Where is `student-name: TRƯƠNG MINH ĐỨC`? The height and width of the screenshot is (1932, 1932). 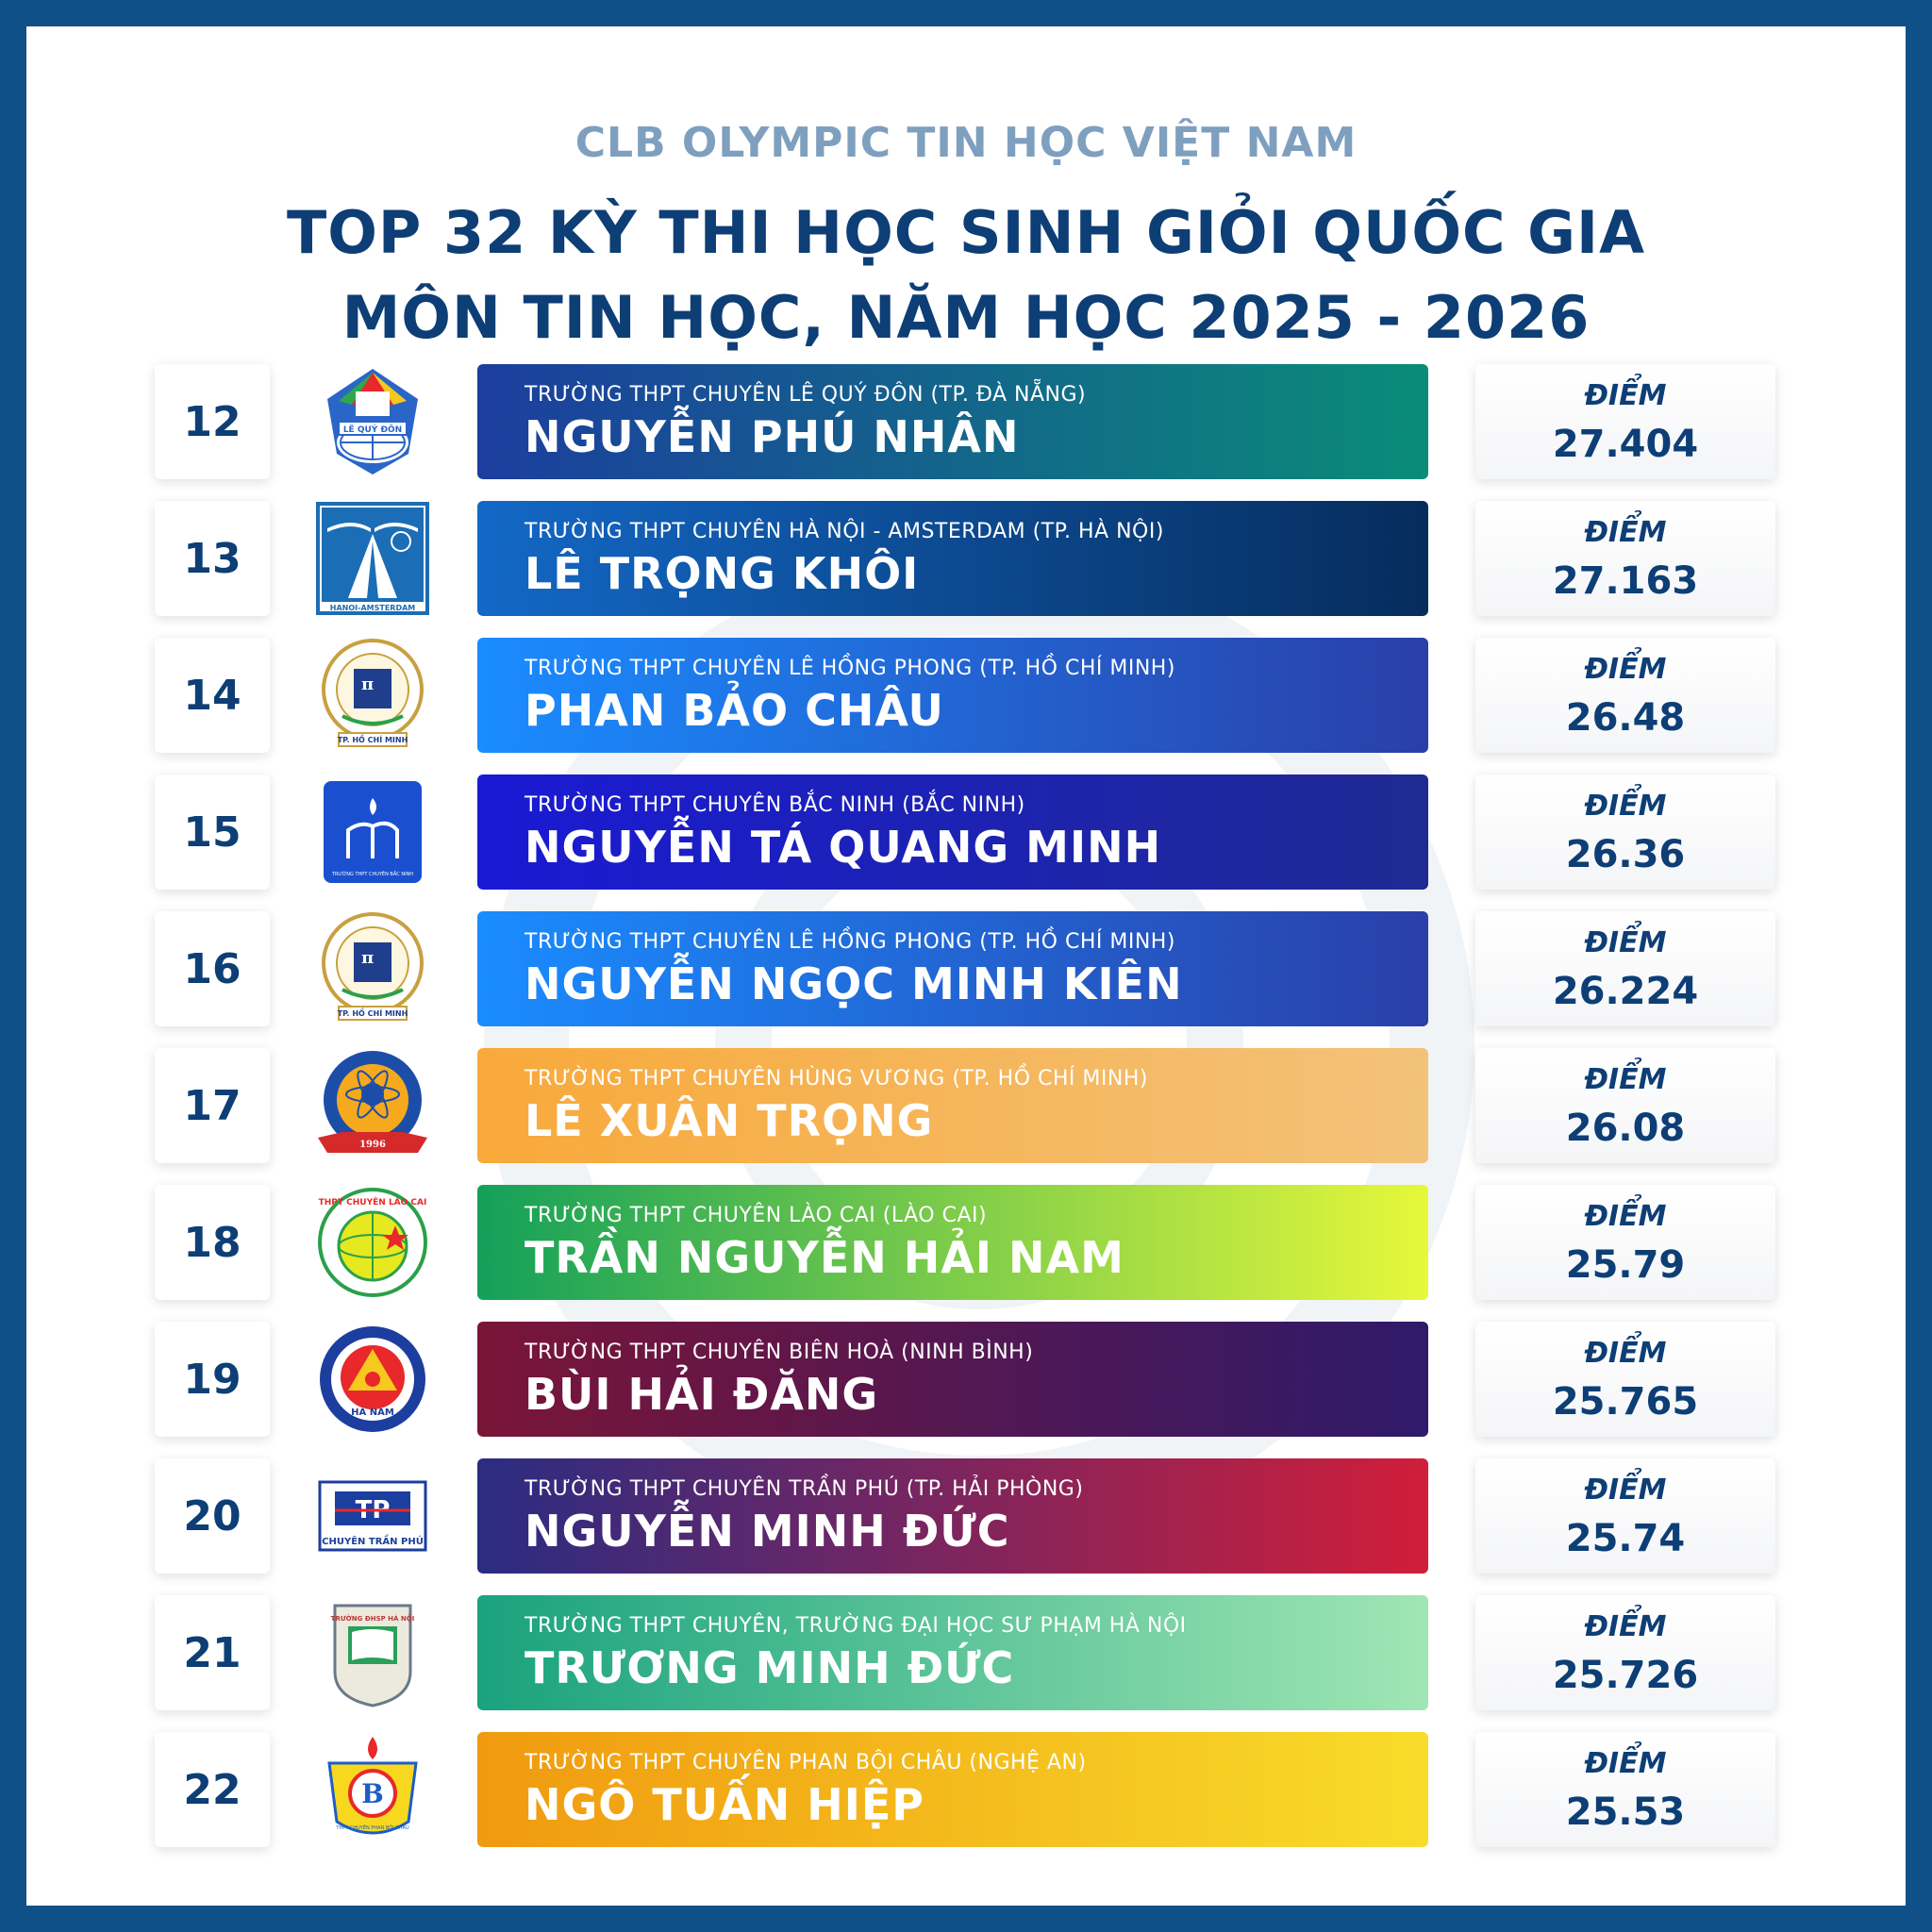
student-name: TRƯƠNG MINH ĐỨC is located at coordinates (770, 1667).